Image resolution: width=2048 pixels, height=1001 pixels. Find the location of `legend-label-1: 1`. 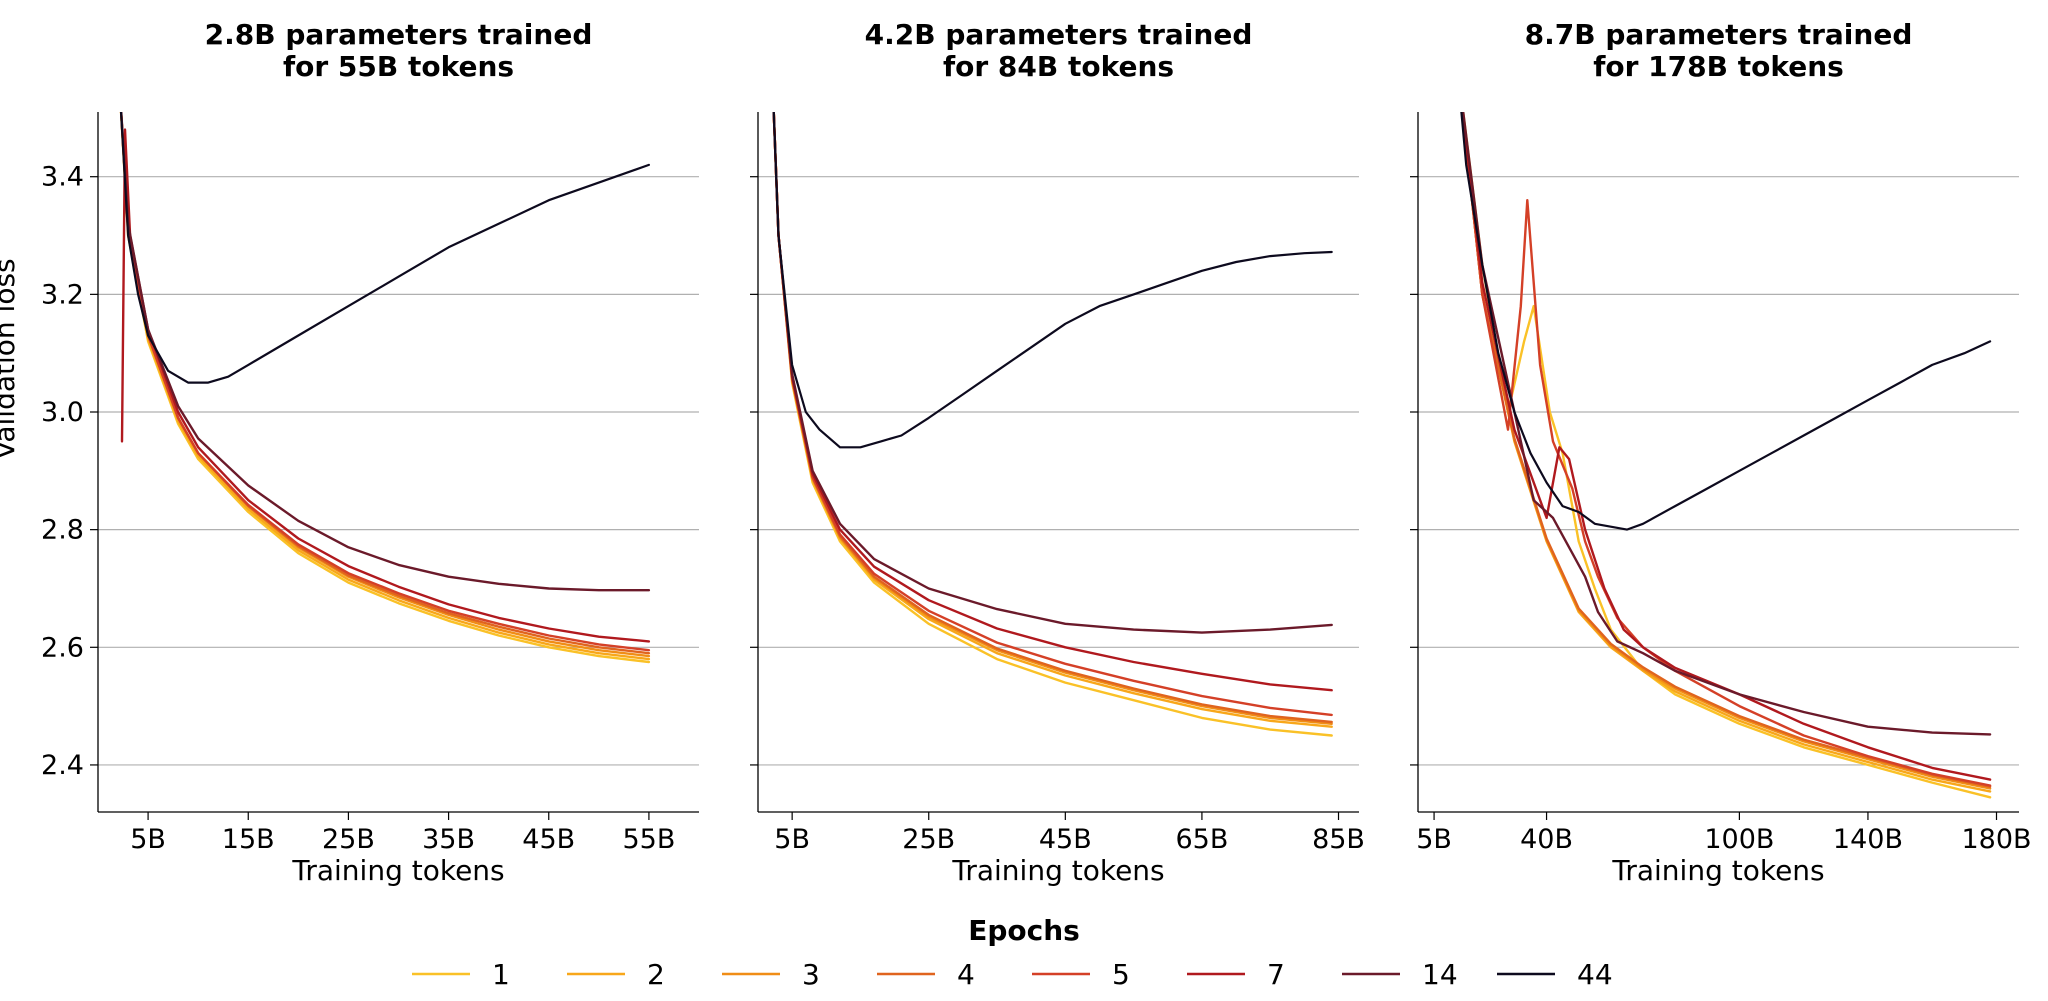

legend-label-1: 1 is located at coordinates (501, 974).